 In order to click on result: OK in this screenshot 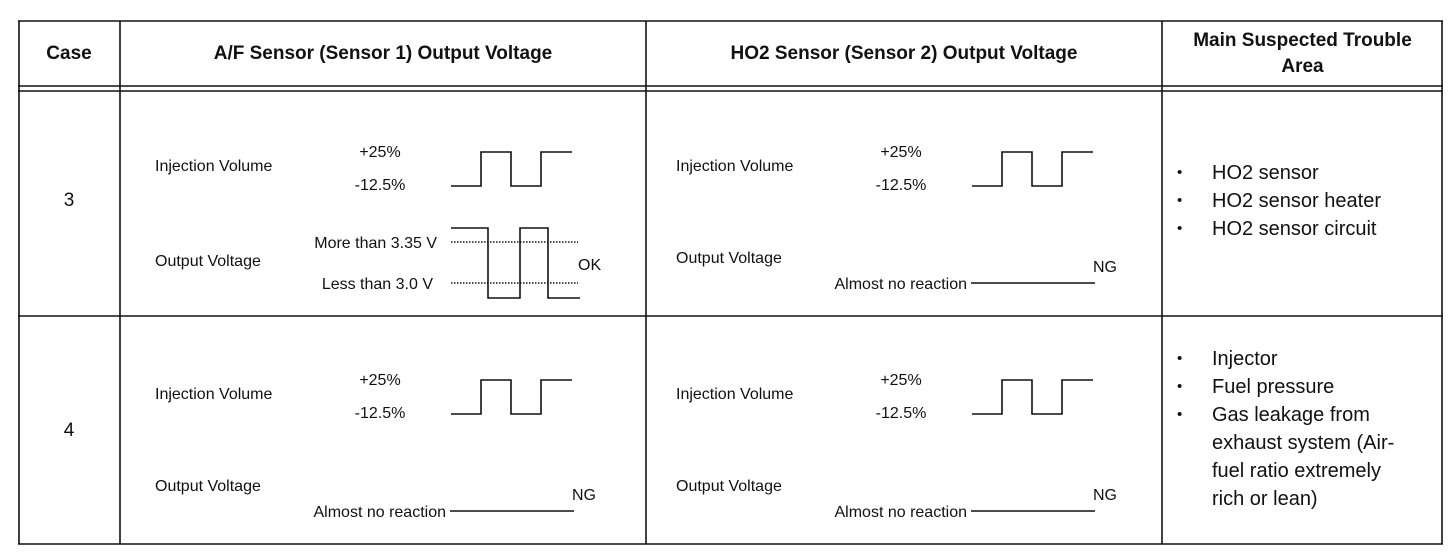, I will do `click(589, 265)`.